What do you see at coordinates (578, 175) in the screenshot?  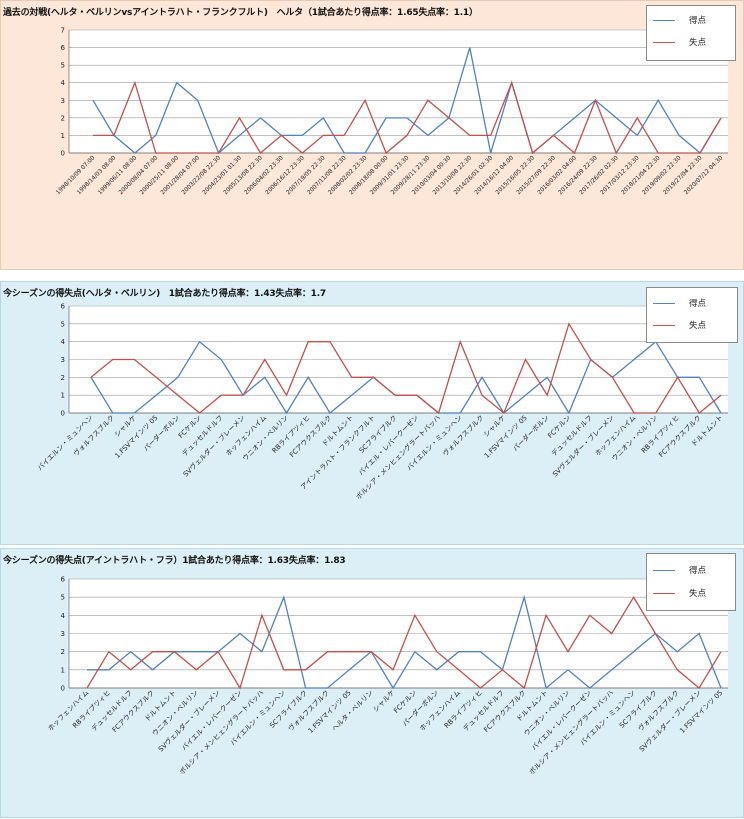 I see `x-tick-label: 2016/24/09 22:30` at bounding box center [578, 175].